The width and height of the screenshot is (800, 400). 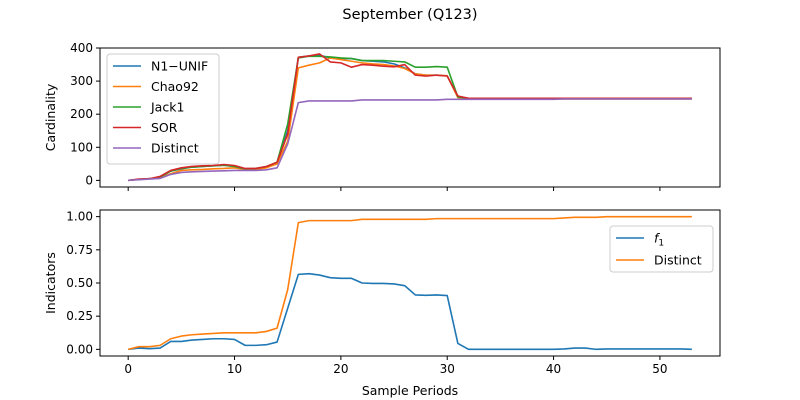 I want to click on x-tick-label: 30, so click(x=447, y=369).